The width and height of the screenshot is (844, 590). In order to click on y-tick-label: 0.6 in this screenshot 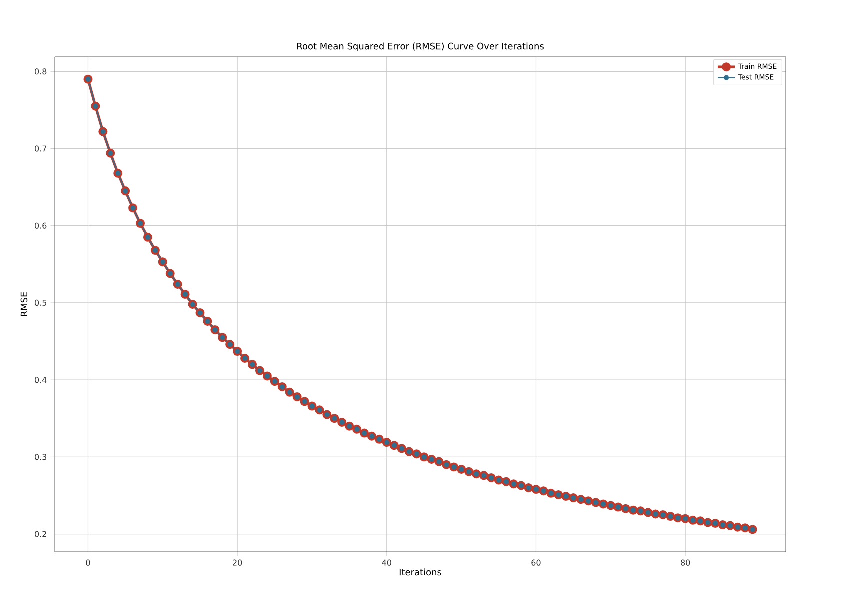, I will do `click(41, 225)`.